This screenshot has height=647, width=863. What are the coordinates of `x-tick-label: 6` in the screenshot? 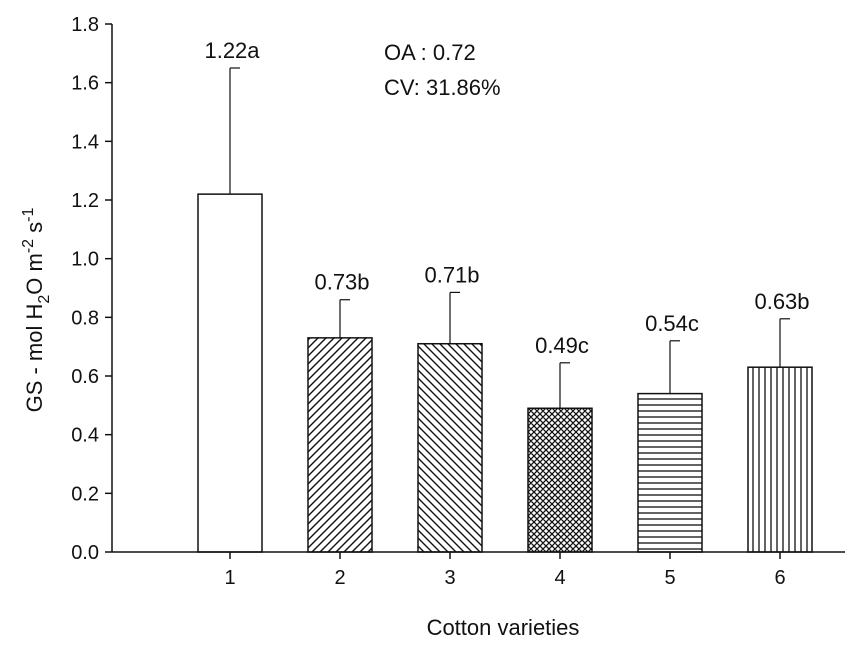 It's located at (779, 578).